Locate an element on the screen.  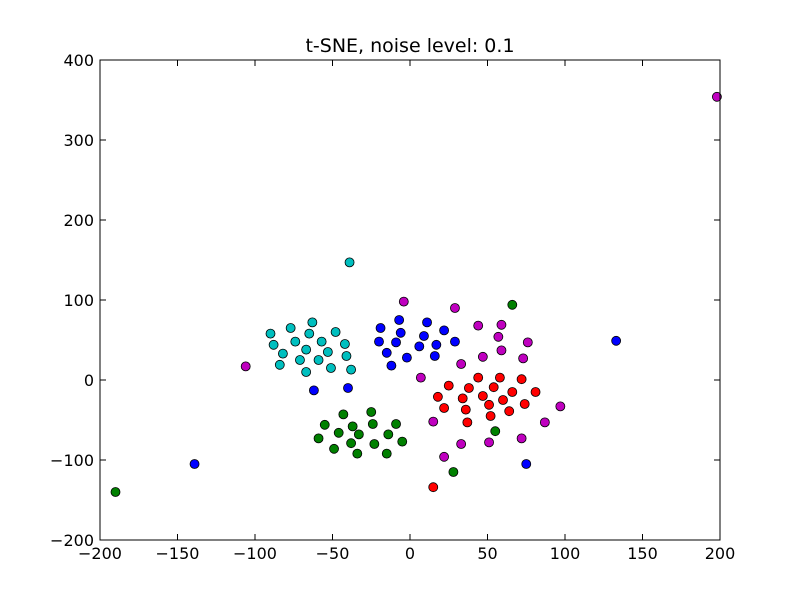
y-tick-label: 0 is located at coordinates (89, 380).